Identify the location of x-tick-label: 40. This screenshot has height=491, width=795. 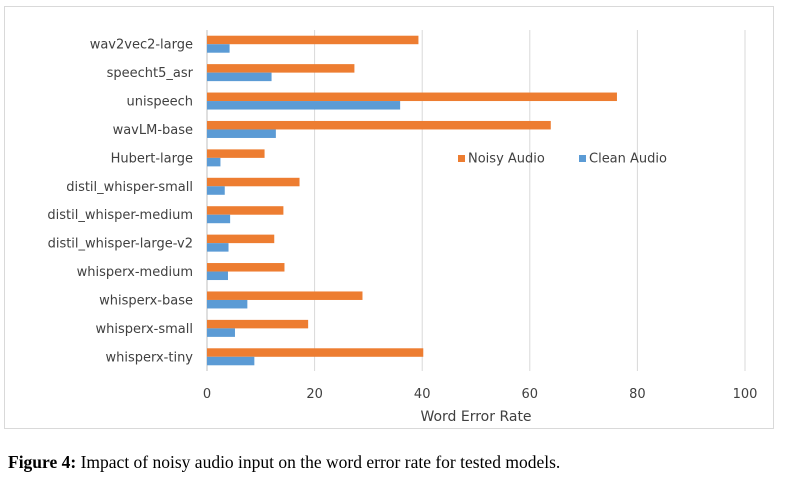
(422, 394).